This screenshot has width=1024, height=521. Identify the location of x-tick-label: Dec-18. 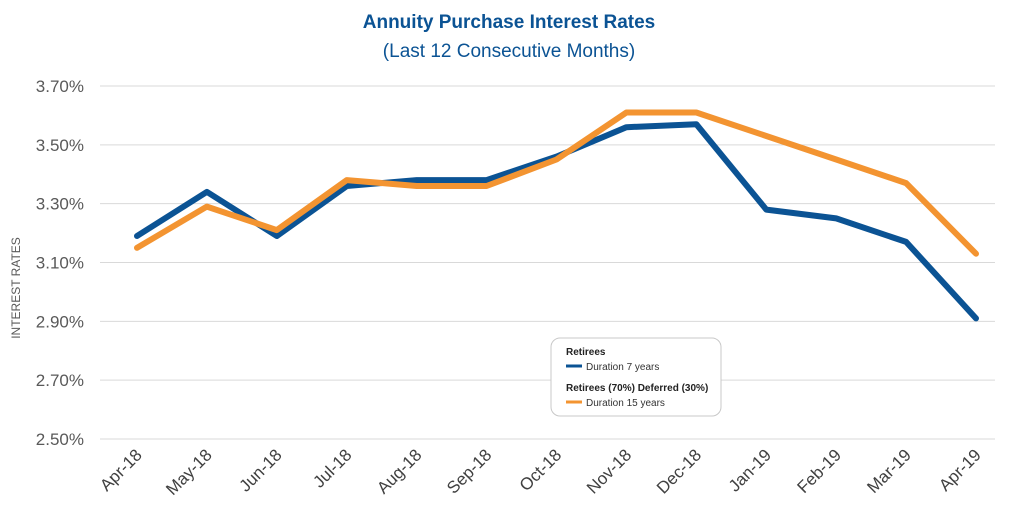
(679, 471).